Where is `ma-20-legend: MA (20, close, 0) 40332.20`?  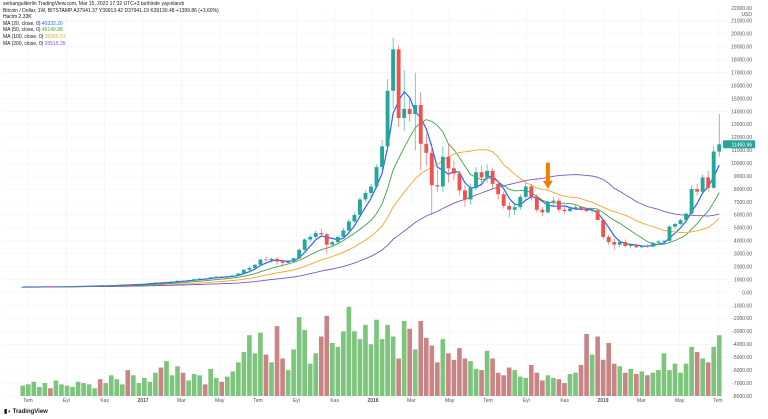
ma-20-legend: MA (20, close, 0) 40332.20 is located at coordinates (33, 23).